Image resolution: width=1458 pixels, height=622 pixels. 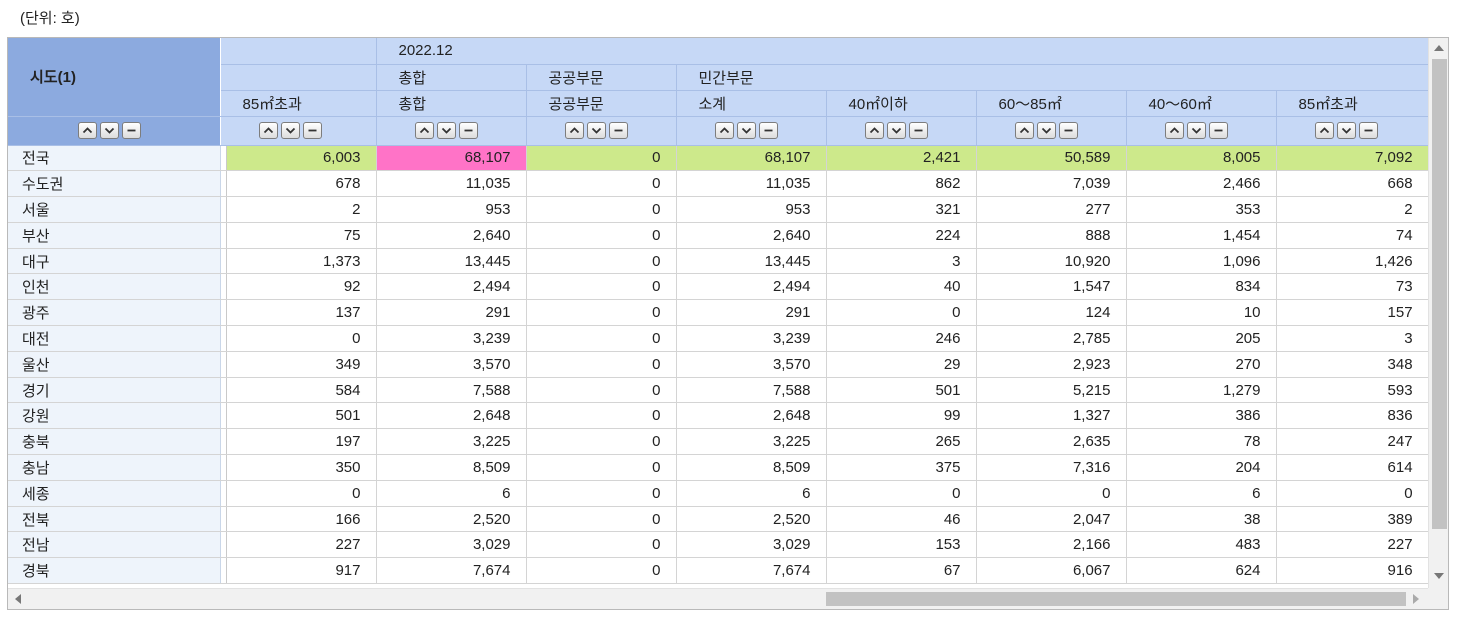 What do you see at coordinates (751, 184) in the screenshot?
I see `table-cell: 11,035` at bounding box center [751, 184].